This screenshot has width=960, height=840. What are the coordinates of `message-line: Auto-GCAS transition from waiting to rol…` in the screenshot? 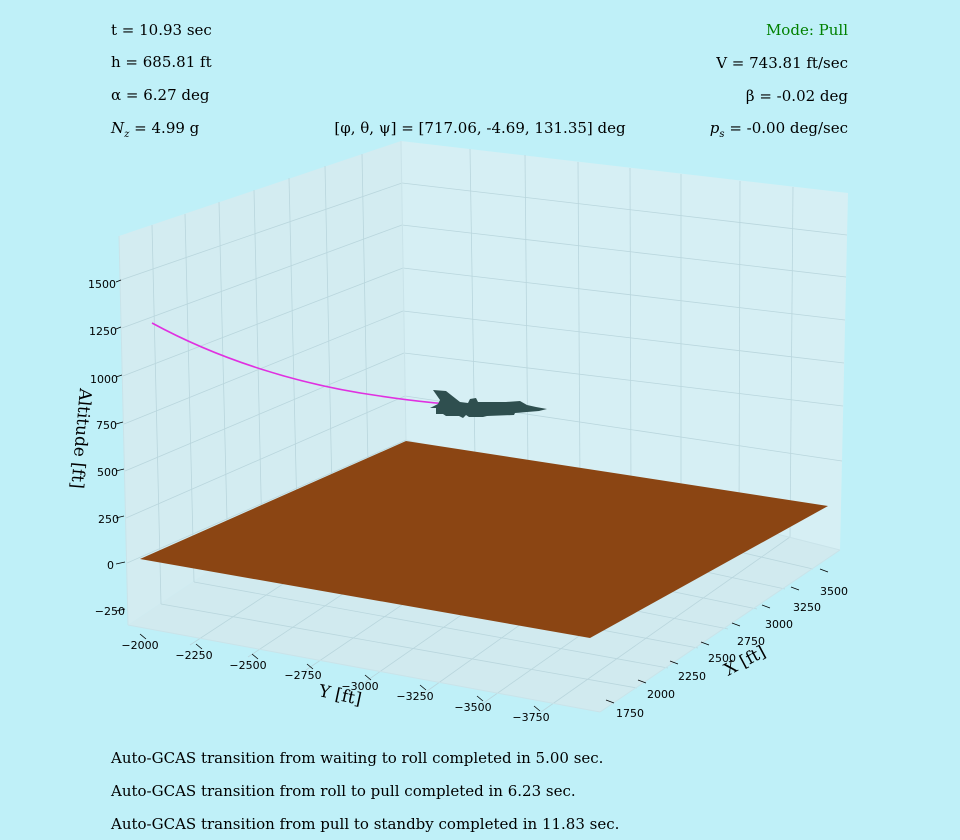 It's located at (357, 758).